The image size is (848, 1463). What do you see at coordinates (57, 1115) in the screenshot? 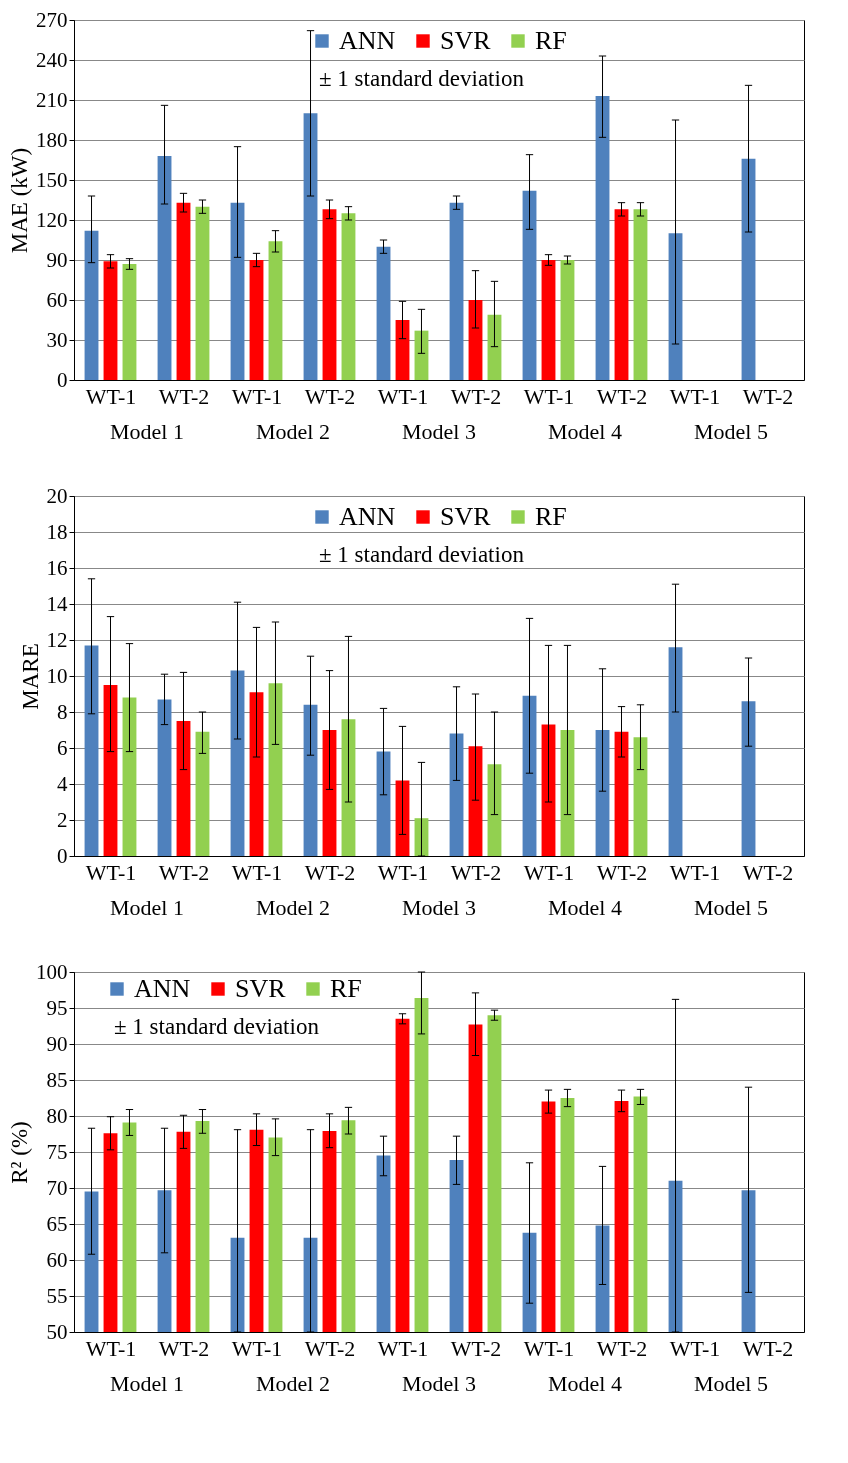
I see `y-tick-label: 80` at bounding box center [57, 1115].